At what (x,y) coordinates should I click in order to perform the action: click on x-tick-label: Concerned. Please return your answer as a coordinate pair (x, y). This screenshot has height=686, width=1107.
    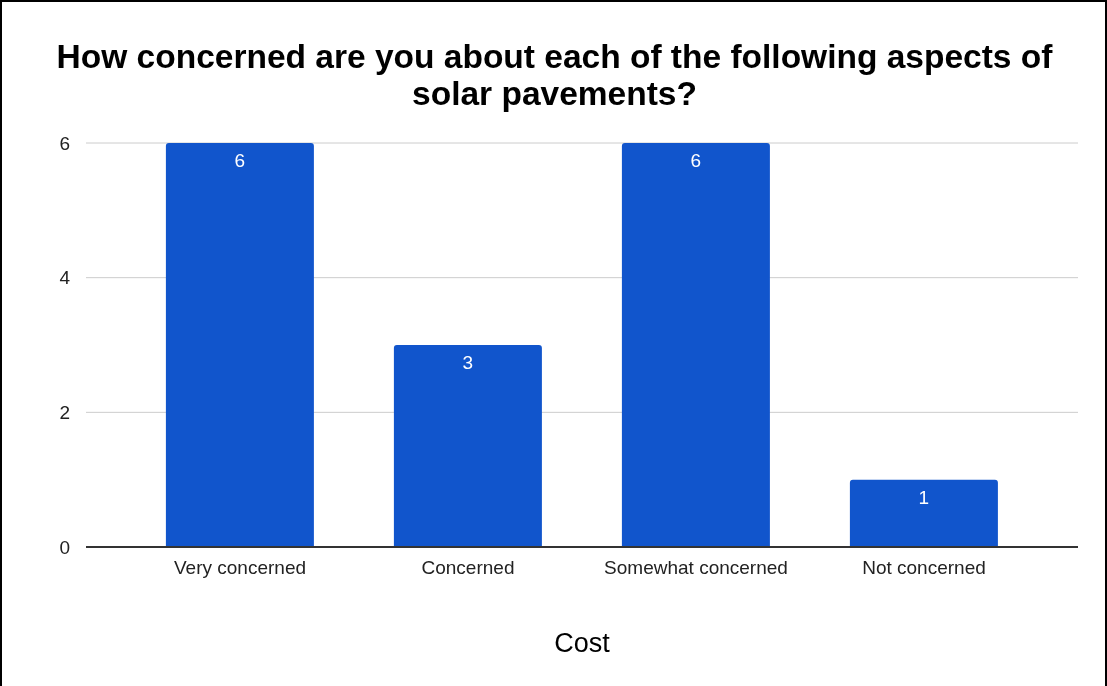
    Looking at the image, I should click on (468, 568).